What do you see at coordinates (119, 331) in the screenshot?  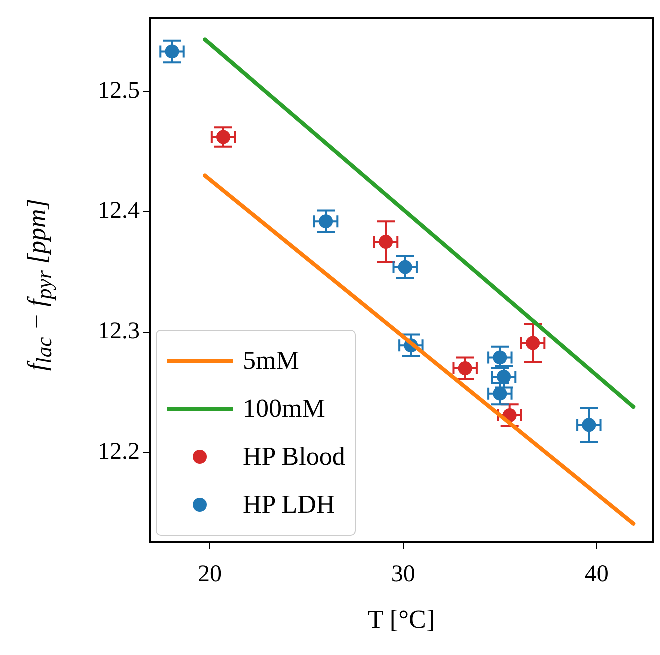 I see `y-tick-label: 12.3` at bounding box center [119, 331].